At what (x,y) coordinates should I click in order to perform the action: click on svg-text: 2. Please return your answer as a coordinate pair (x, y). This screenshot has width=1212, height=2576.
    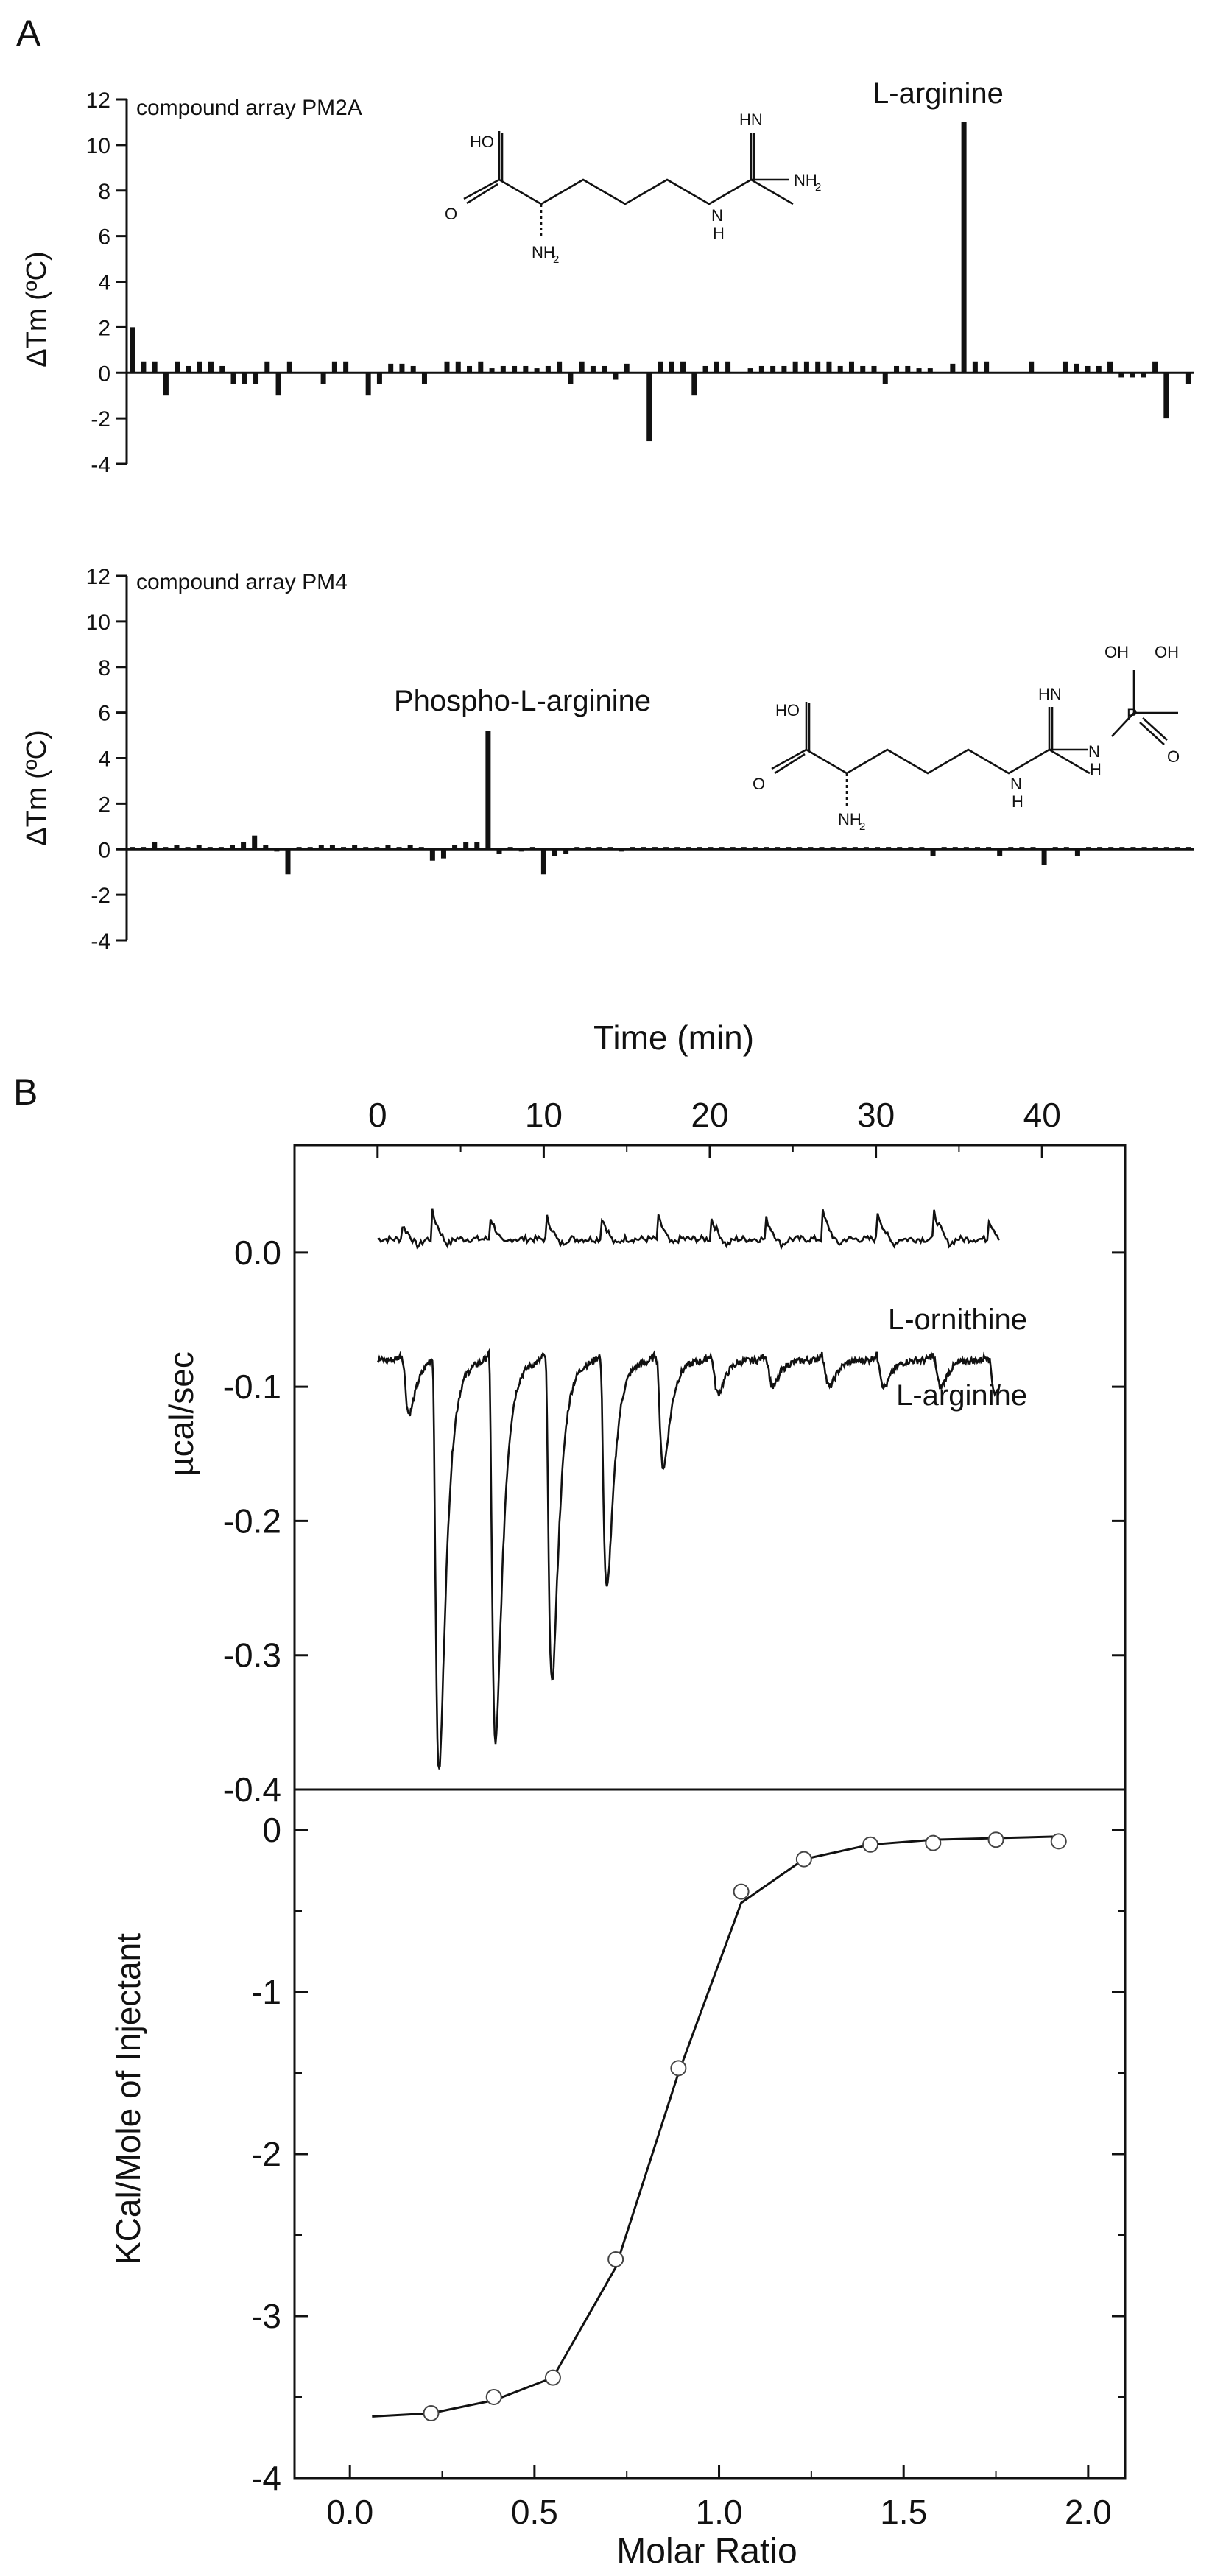
    Looking at the image, I should click on (556, 259).